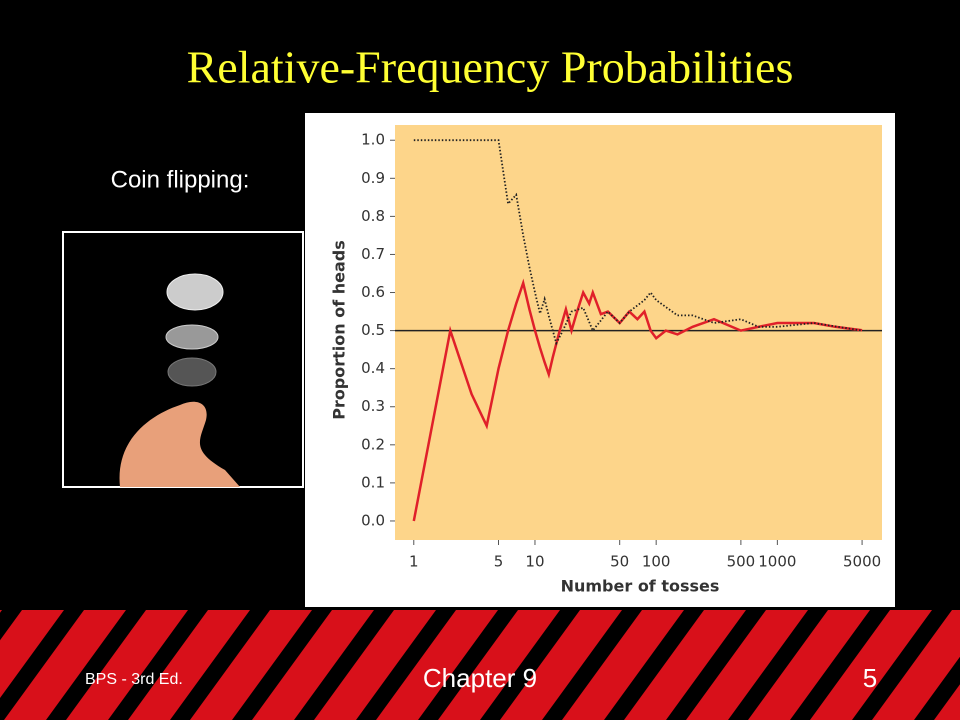 Image resolution: width=960 pixels, height=720 pixels. What do you see at coordinates (373, 444) in the screenshot?
I see `y-tick-label: 0.2` at bounding box center [373, 444].